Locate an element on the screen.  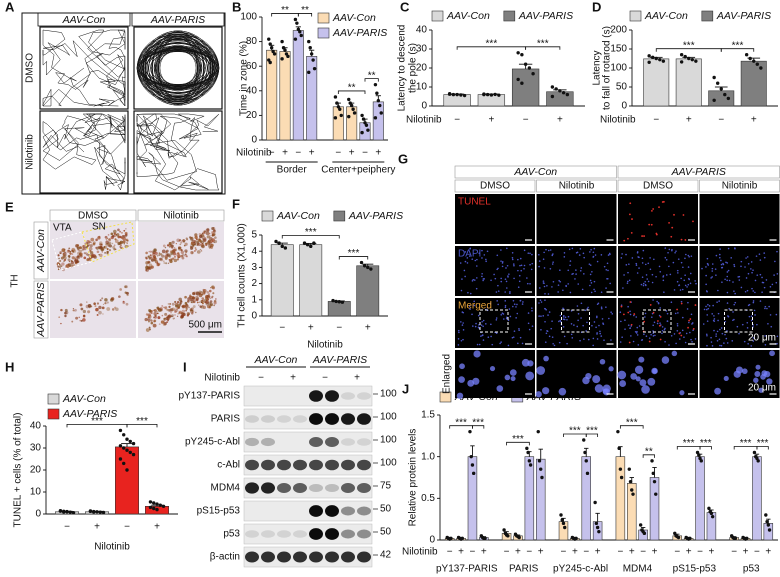
micrograph is located at coordinates (658, 374).